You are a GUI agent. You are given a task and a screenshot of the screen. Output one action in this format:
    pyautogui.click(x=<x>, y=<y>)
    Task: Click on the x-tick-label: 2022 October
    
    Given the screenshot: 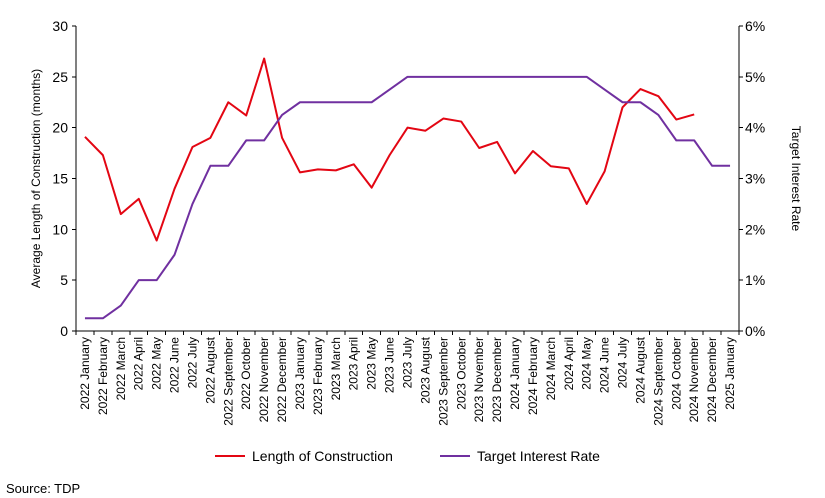 What is the action you would take?
    pyautogui.click(x=246, y=373)
    